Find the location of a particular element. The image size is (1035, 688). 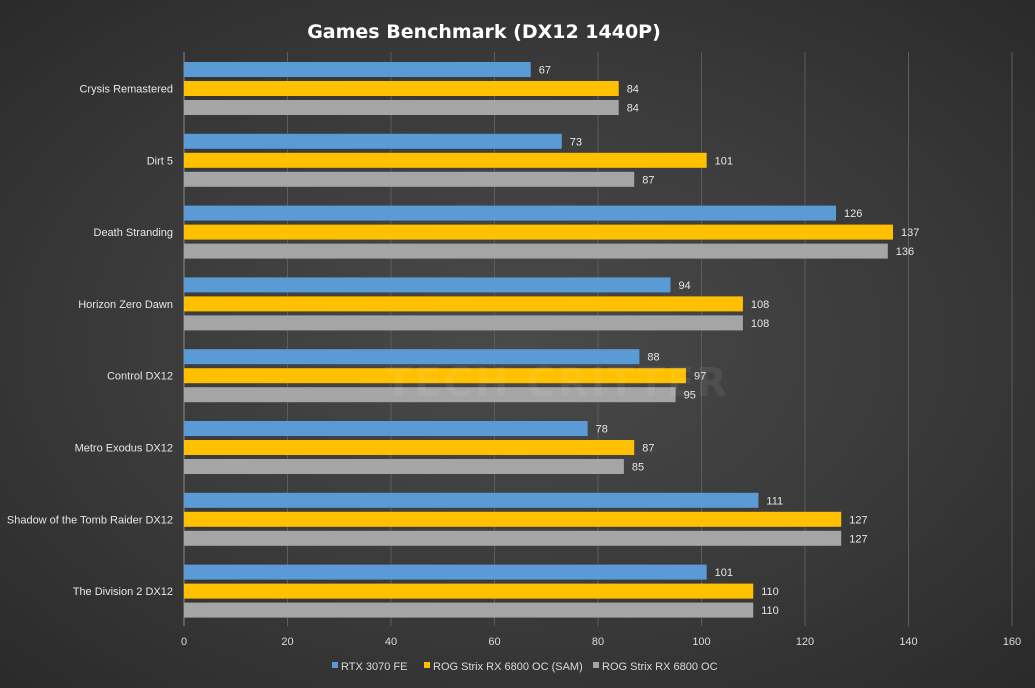

x-tick-label: 120 is located at coordinates (805, 642).